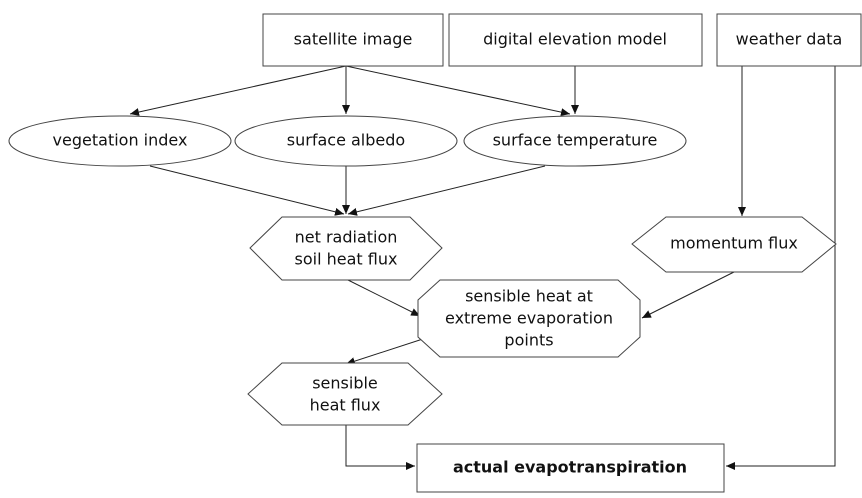  I want to click on node-label: satellite image, so click(353, 39).